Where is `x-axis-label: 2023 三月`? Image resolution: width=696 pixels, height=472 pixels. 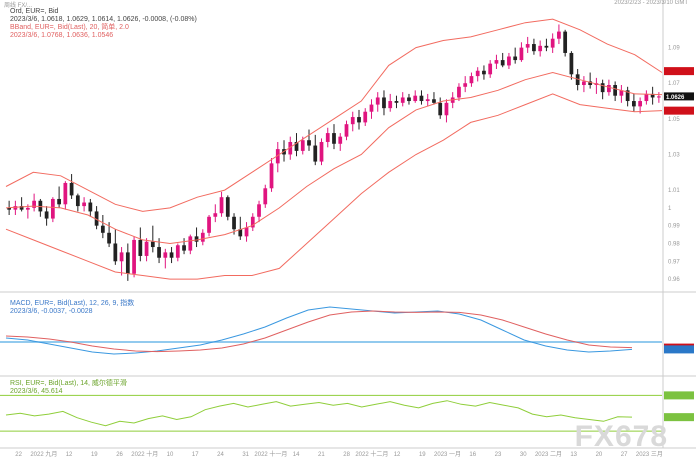
x-axis-label: 2023 三月 is located at coordinates (649, 454).